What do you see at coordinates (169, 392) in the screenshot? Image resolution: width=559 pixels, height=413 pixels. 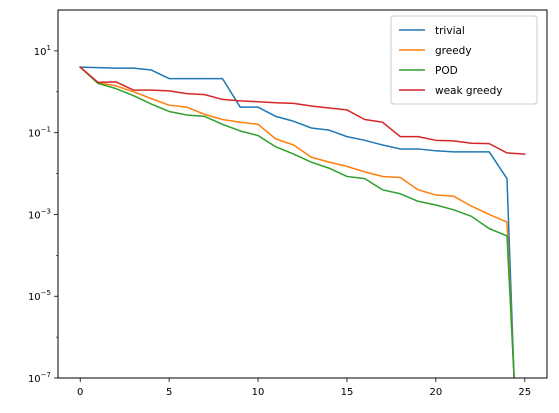 I see `x-tick-label: 5` at bounding box center [169, 392].